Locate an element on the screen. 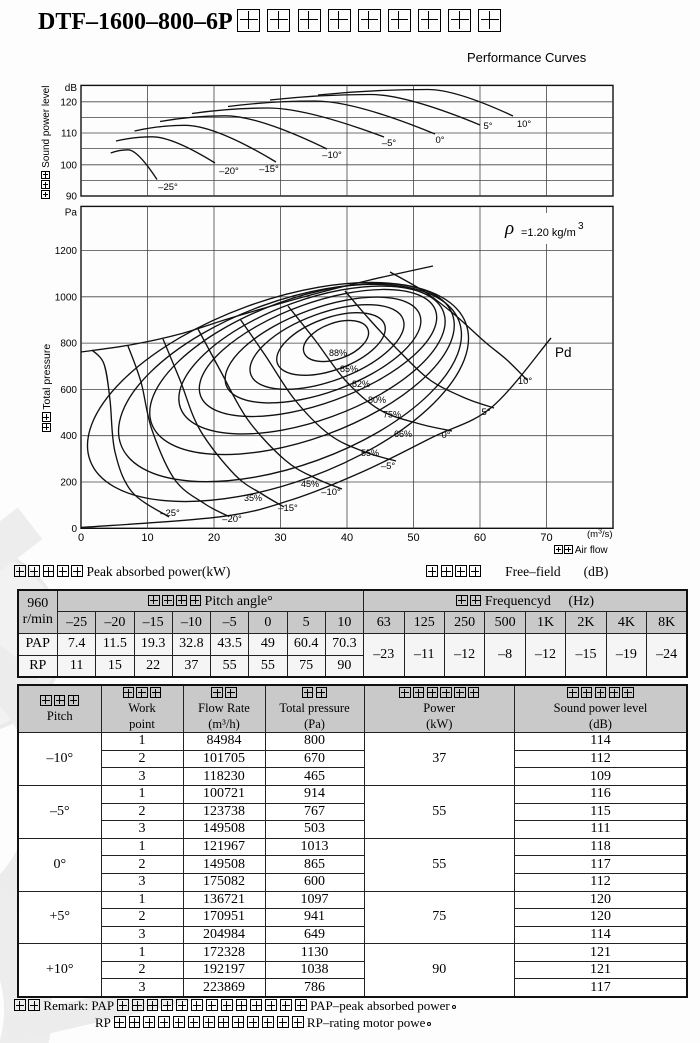  svg-text: 600 is located at coordinates (68, 390).